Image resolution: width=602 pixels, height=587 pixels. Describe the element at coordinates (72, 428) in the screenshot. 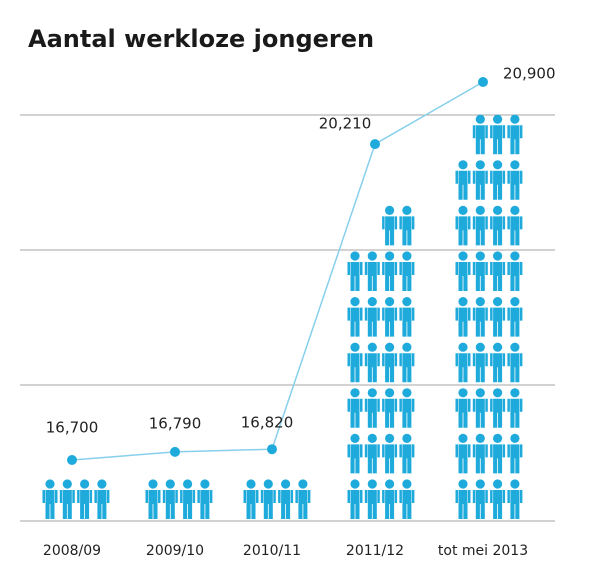

I see `value-label: 16,700` at that location.